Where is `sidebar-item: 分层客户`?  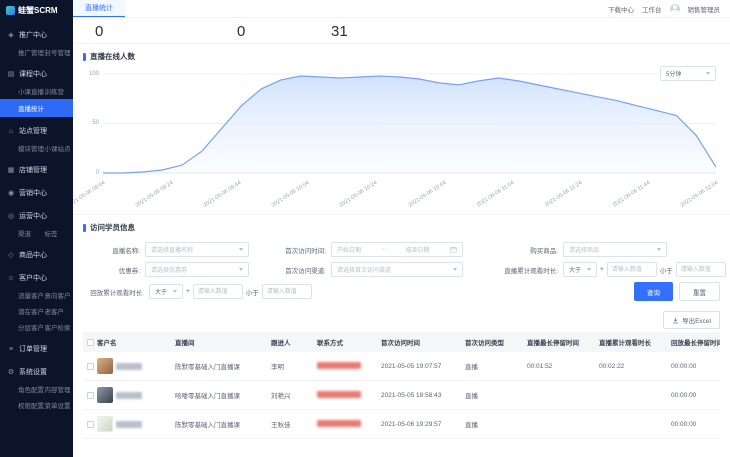 sidebar-item: 分层客户 is located at coordinates (31, 328).